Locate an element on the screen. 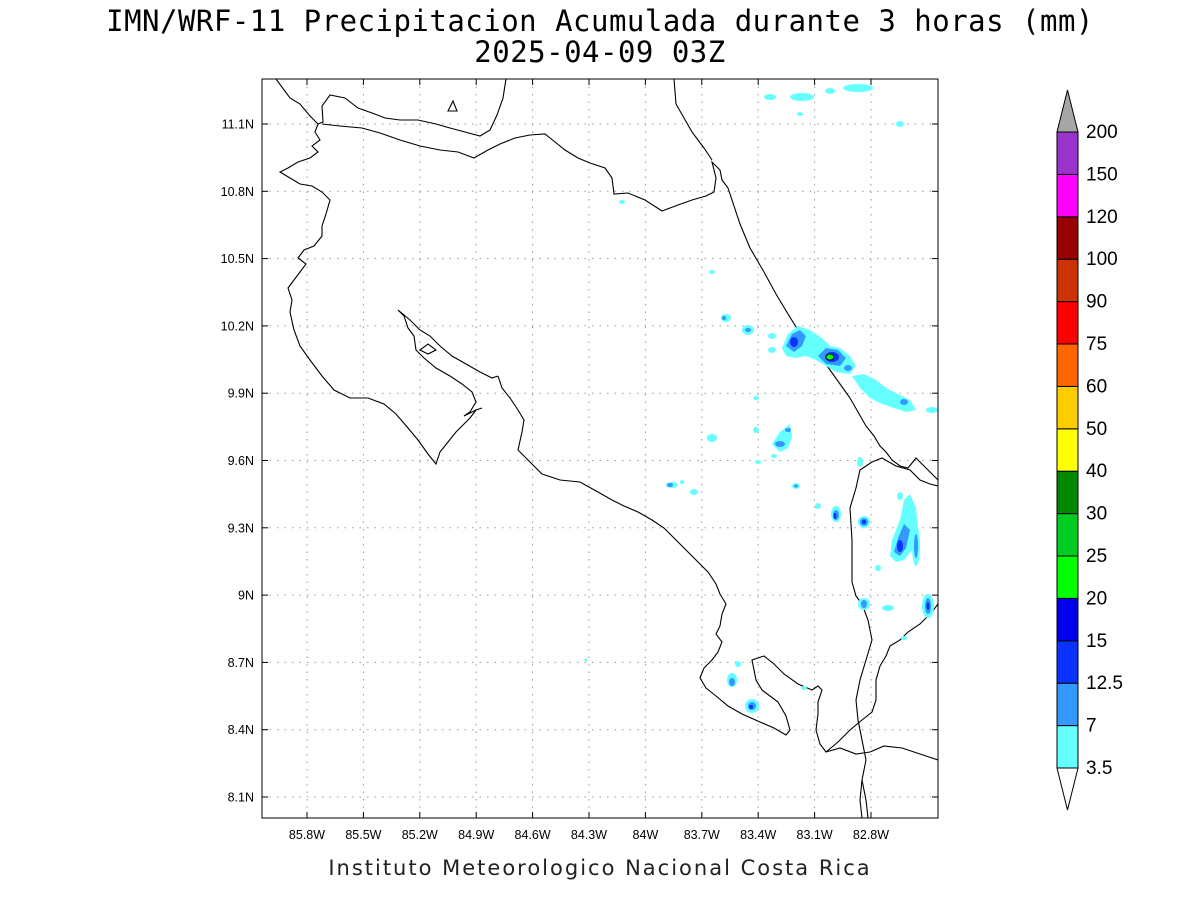 The image size is (1200, 900). lat-tick-label: 10.5N is located at coordinates (237, 259).